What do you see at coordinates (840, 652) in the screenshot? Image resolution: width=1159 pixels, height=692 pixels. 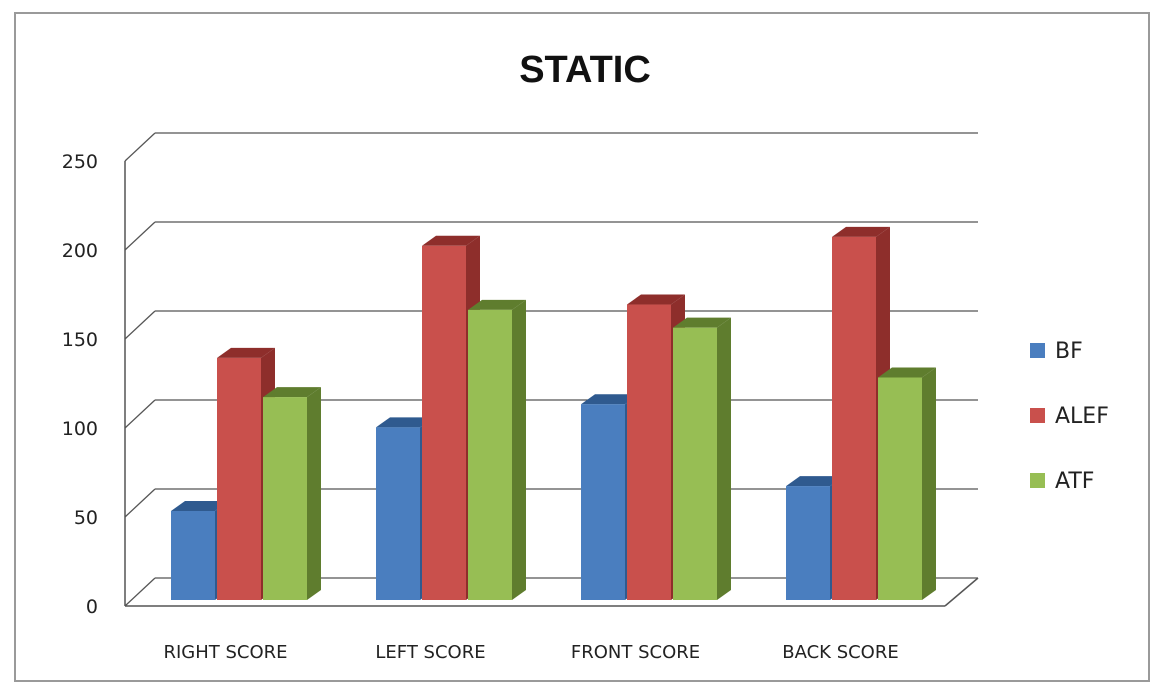 I see `x-tick-label: BACK SCORE` at bounding box center [840, 652].